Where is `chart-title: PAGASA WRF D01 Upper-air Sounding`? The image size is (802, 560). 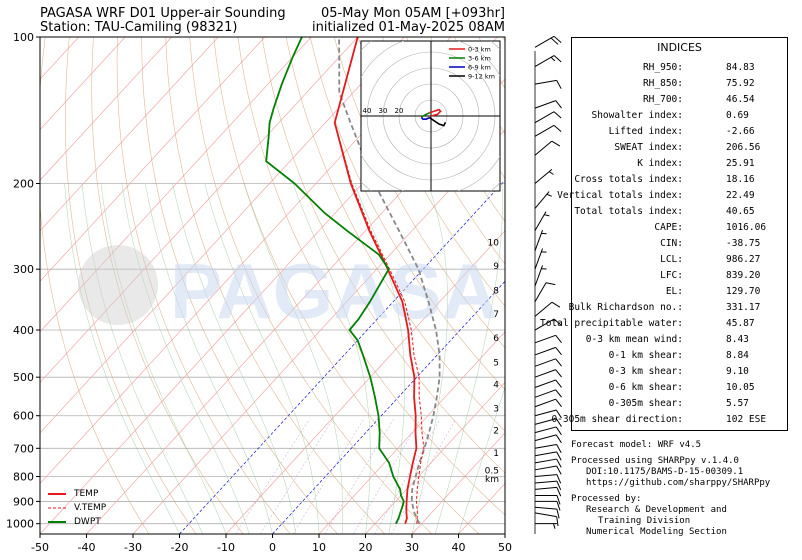
chart-title: PAGASA WRF D01 Upper-air Sounding is located at coordinates (163, 13).